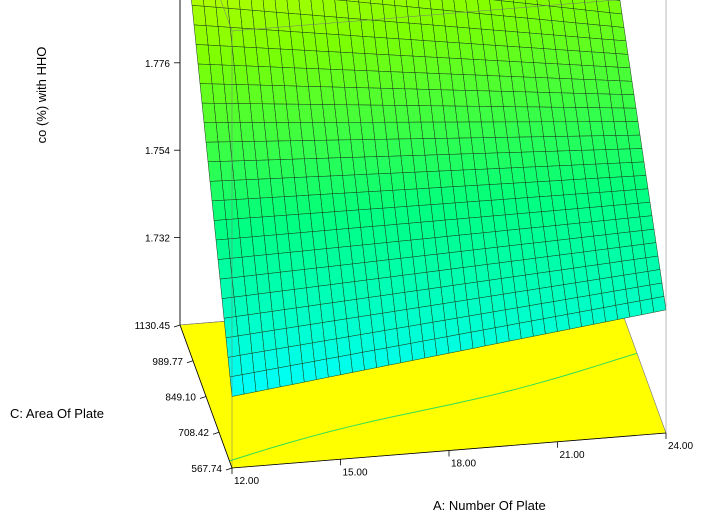 The image size is (708, 518). Describe the element at coordinates (355, 472) in the screenshot. I see `x-tick-label: 15.00` at that location.